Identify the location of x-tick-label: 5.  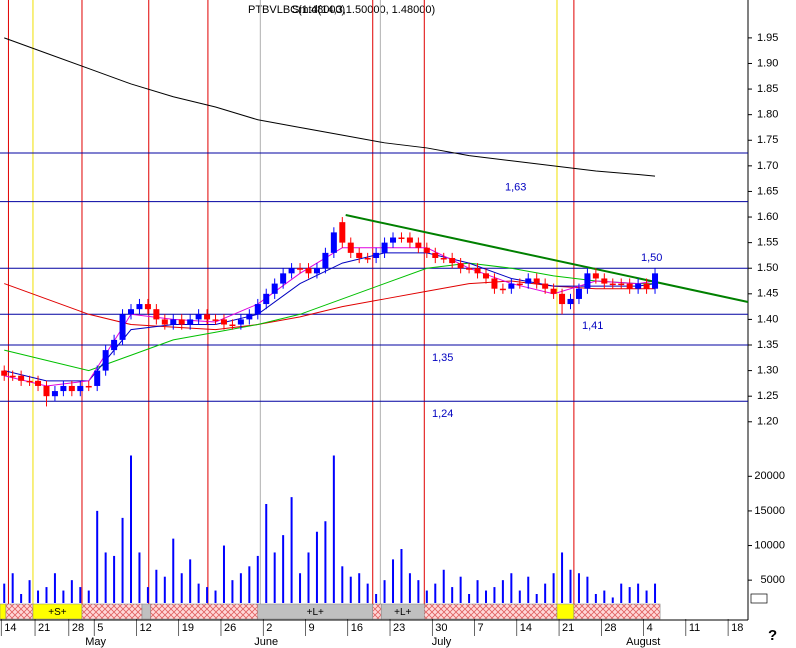
(100, 628).